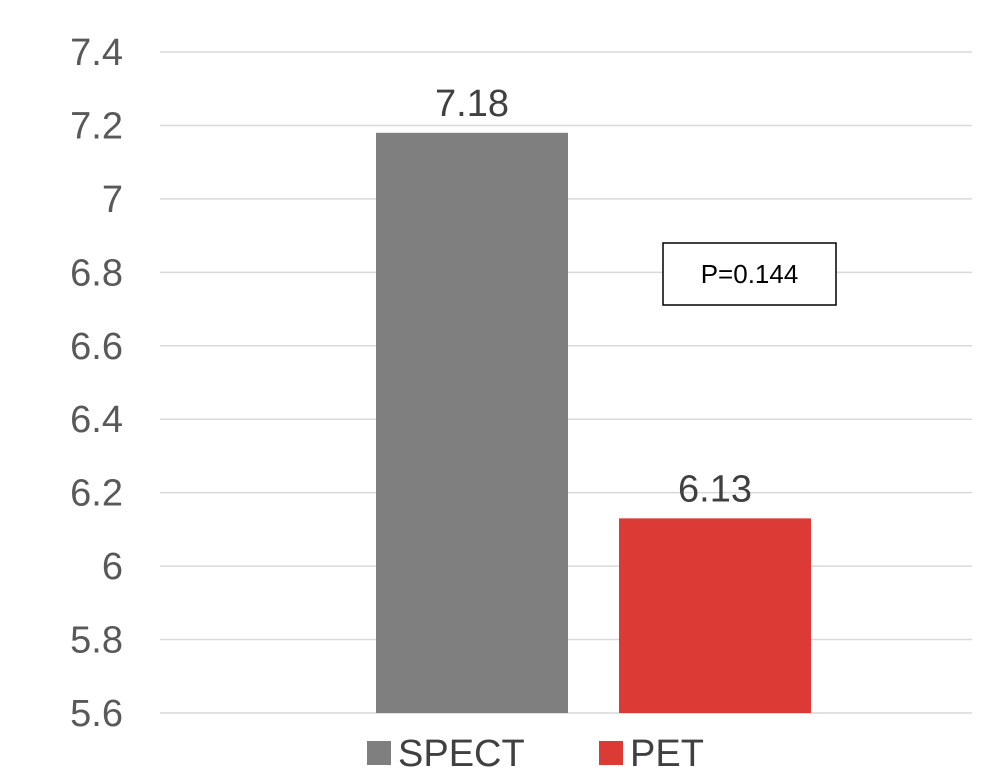 The image size is (988, 774). What do you see at coordinates (96, 126) in the screenshot?
I see `y-tick-label: 7.2` at bounding box center [96, 126].